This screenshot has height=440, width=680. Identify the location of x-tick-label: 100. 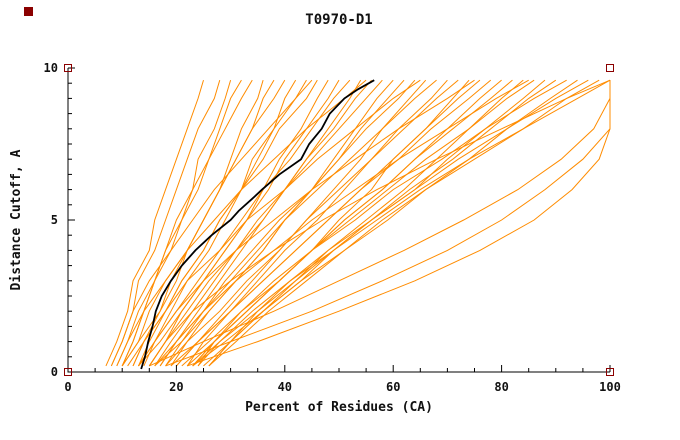
(610, 387).